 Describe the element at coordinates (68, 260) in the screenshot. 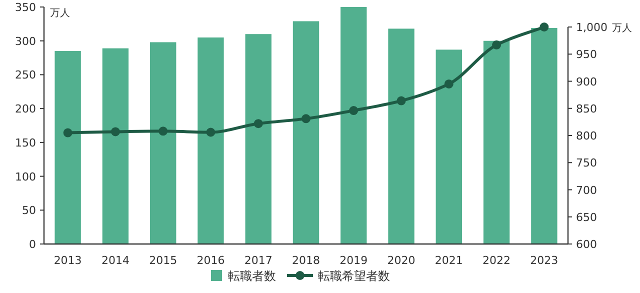

I see `x-tick-label: 2013` at that location.